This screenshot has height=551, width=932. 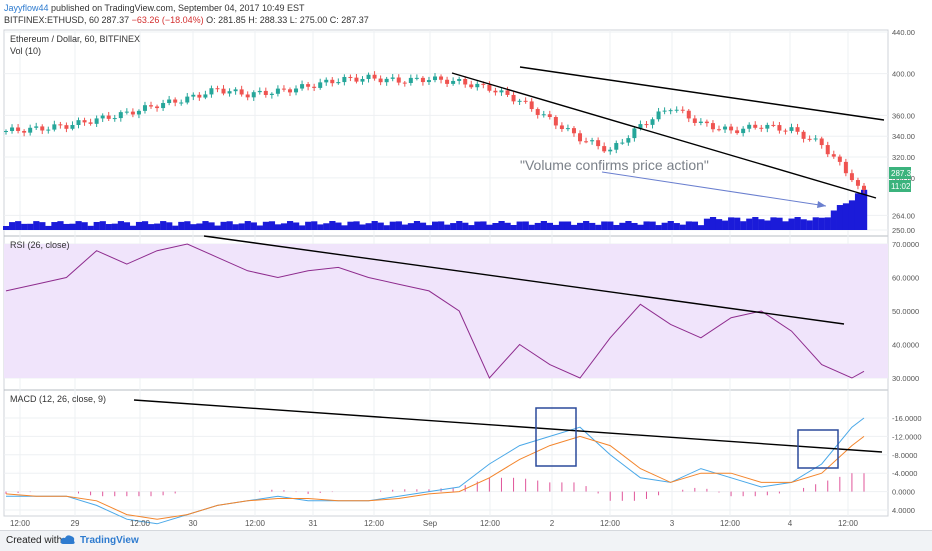 I want to click on author-name: Jayyflow44, so click(x=26, y=8).